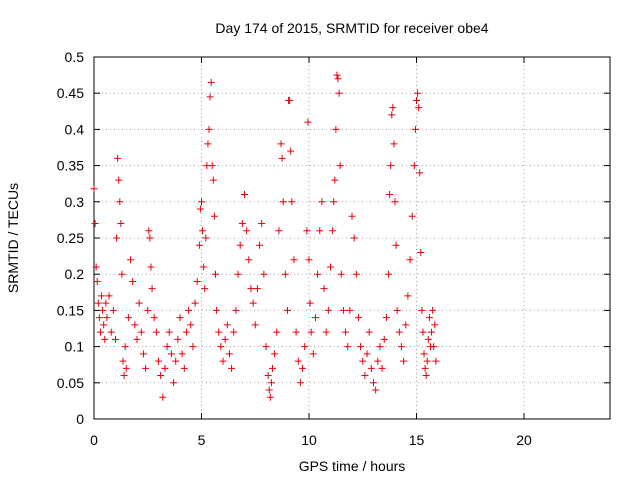 This screenshot has width=640, height=480. Describe the element at coordinates (80, 419) in the screenshot. I see `y-tick-label: 0` at that location.